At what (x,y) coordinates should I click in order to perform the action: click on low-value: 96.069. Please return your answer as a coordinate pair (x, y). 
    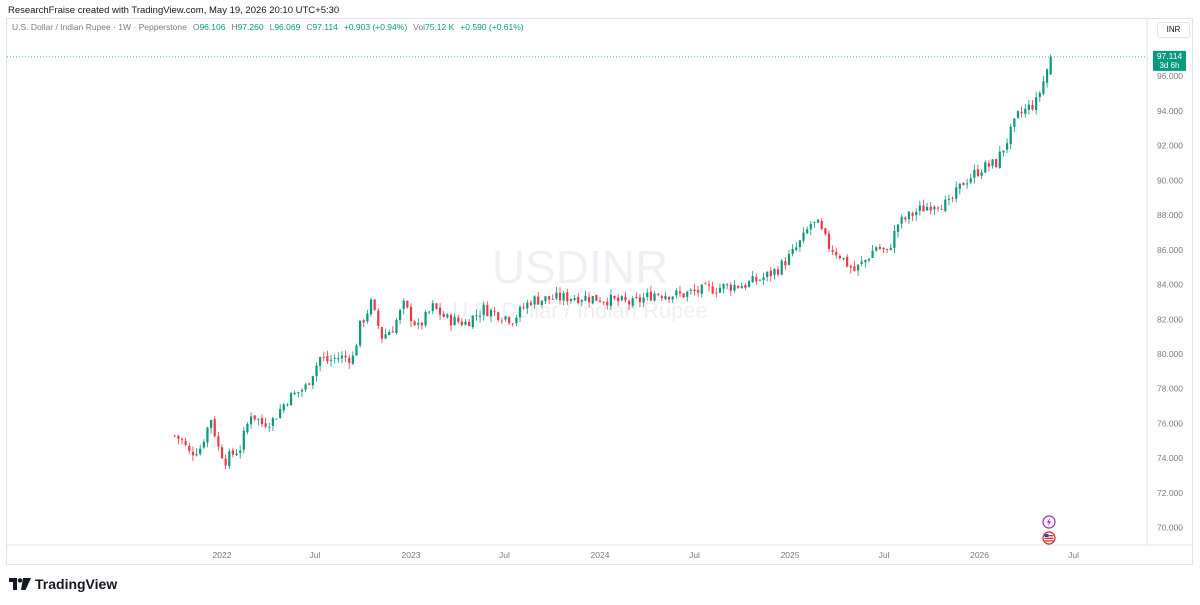
    Looking at the image, I should click on (287, 27).